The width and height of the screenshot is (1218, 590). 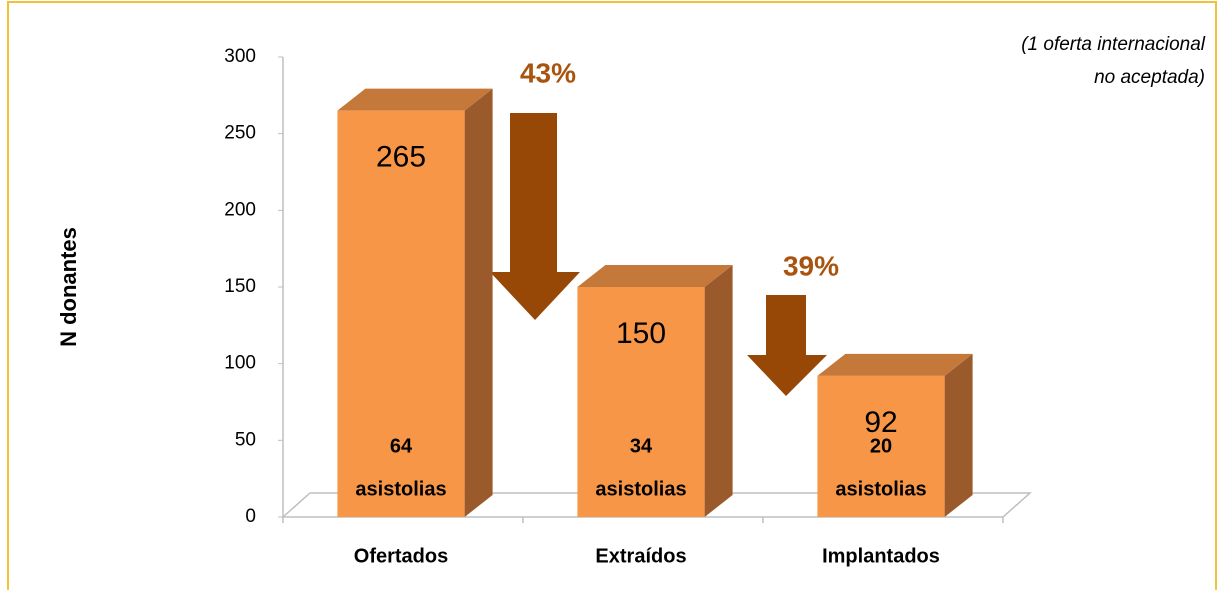 What do you see at coordinates (240, 286) in the screenshot?
I see `y-tick-label: 150` at bounding box center [240, 286].